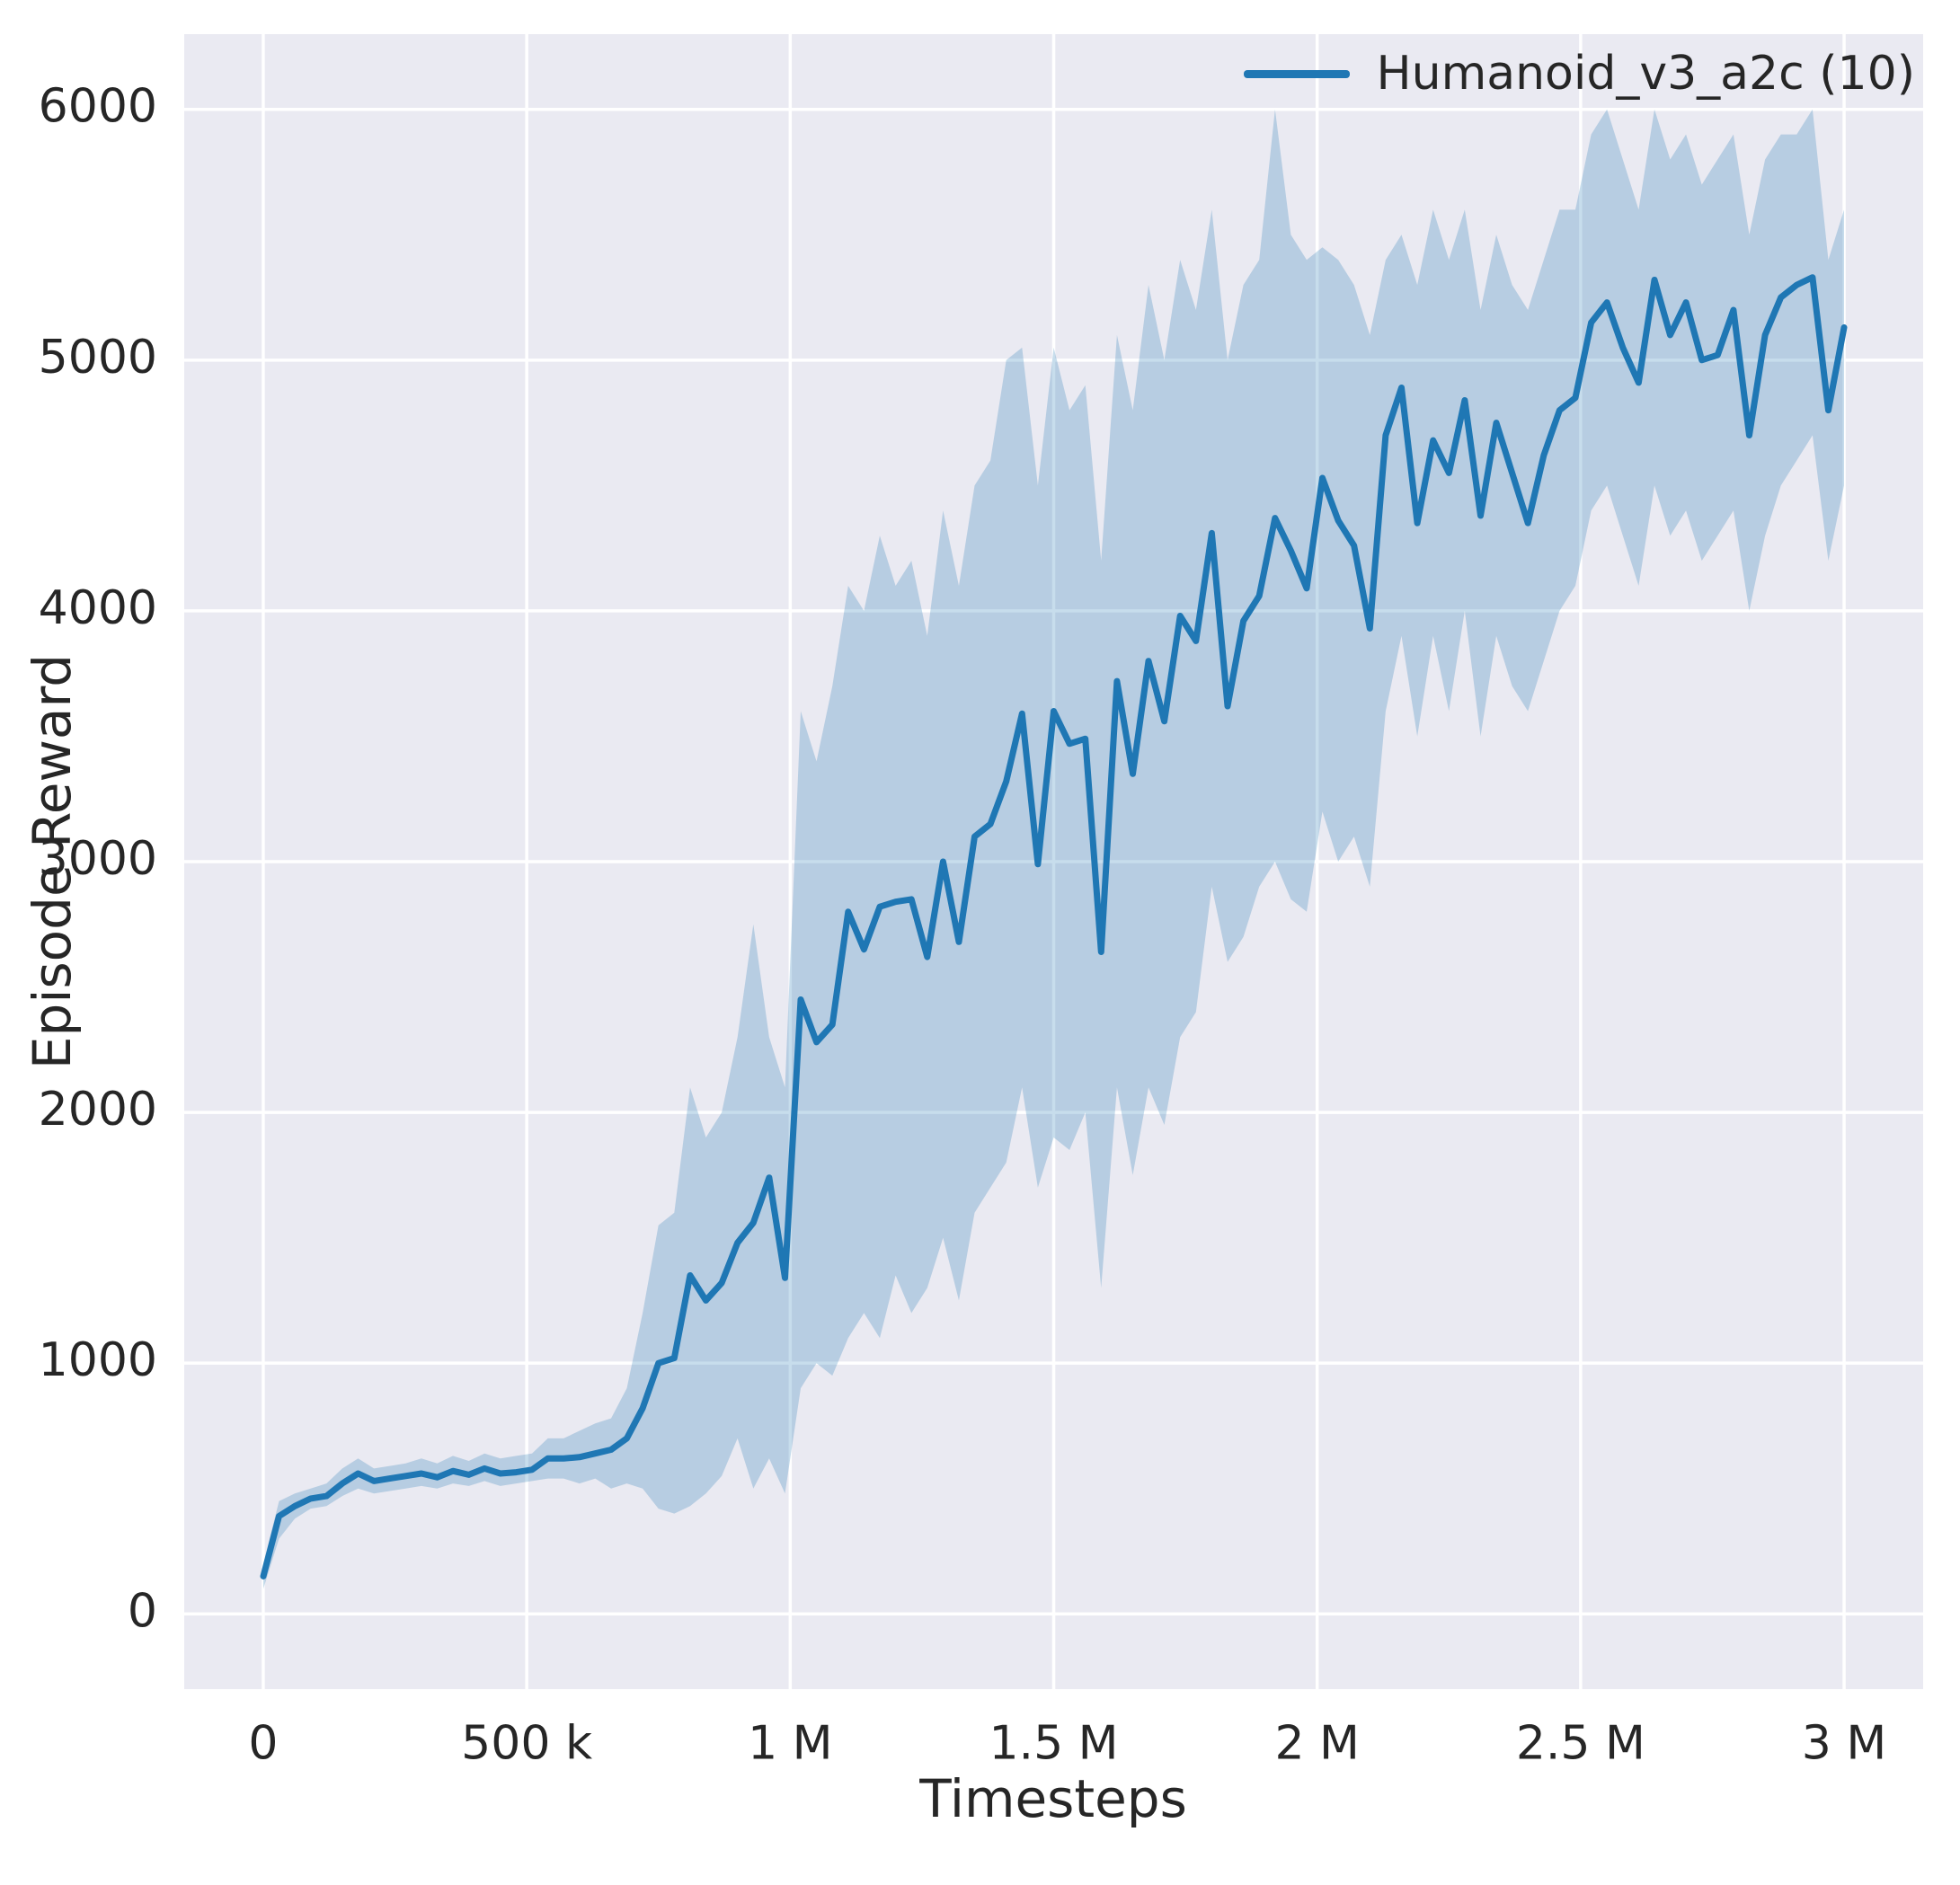 This screenshot has height=1885, width=1960. What do you see at coordinates (98, 1360) in the screenshot?
I see `y-tick-label: 1000` at bounding box center [98, 1360].